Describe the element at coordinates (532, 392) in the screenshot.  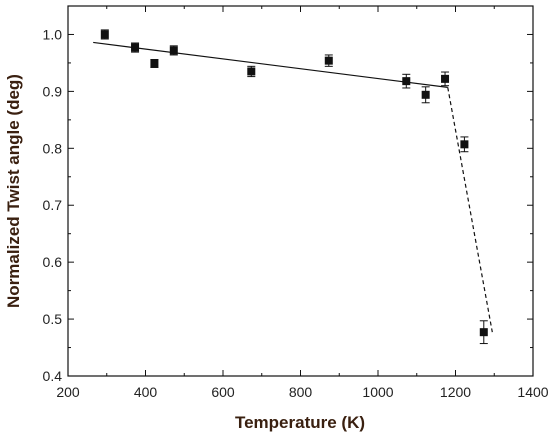
I see `x-tick-label: 1400` at that location.